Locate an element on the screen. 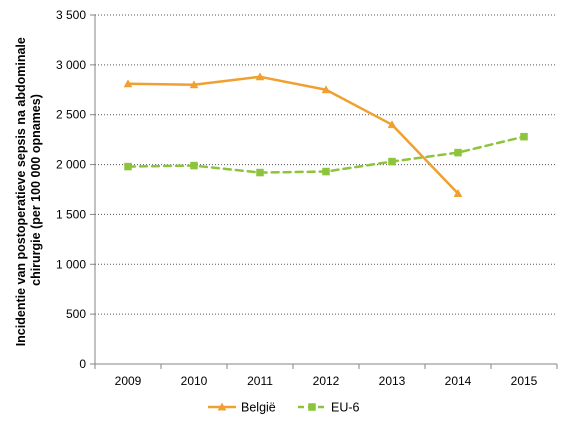 The width and height of the screenshot is (571, 427). y-tick-label: 3 000 is located at coordinates (71, 65).